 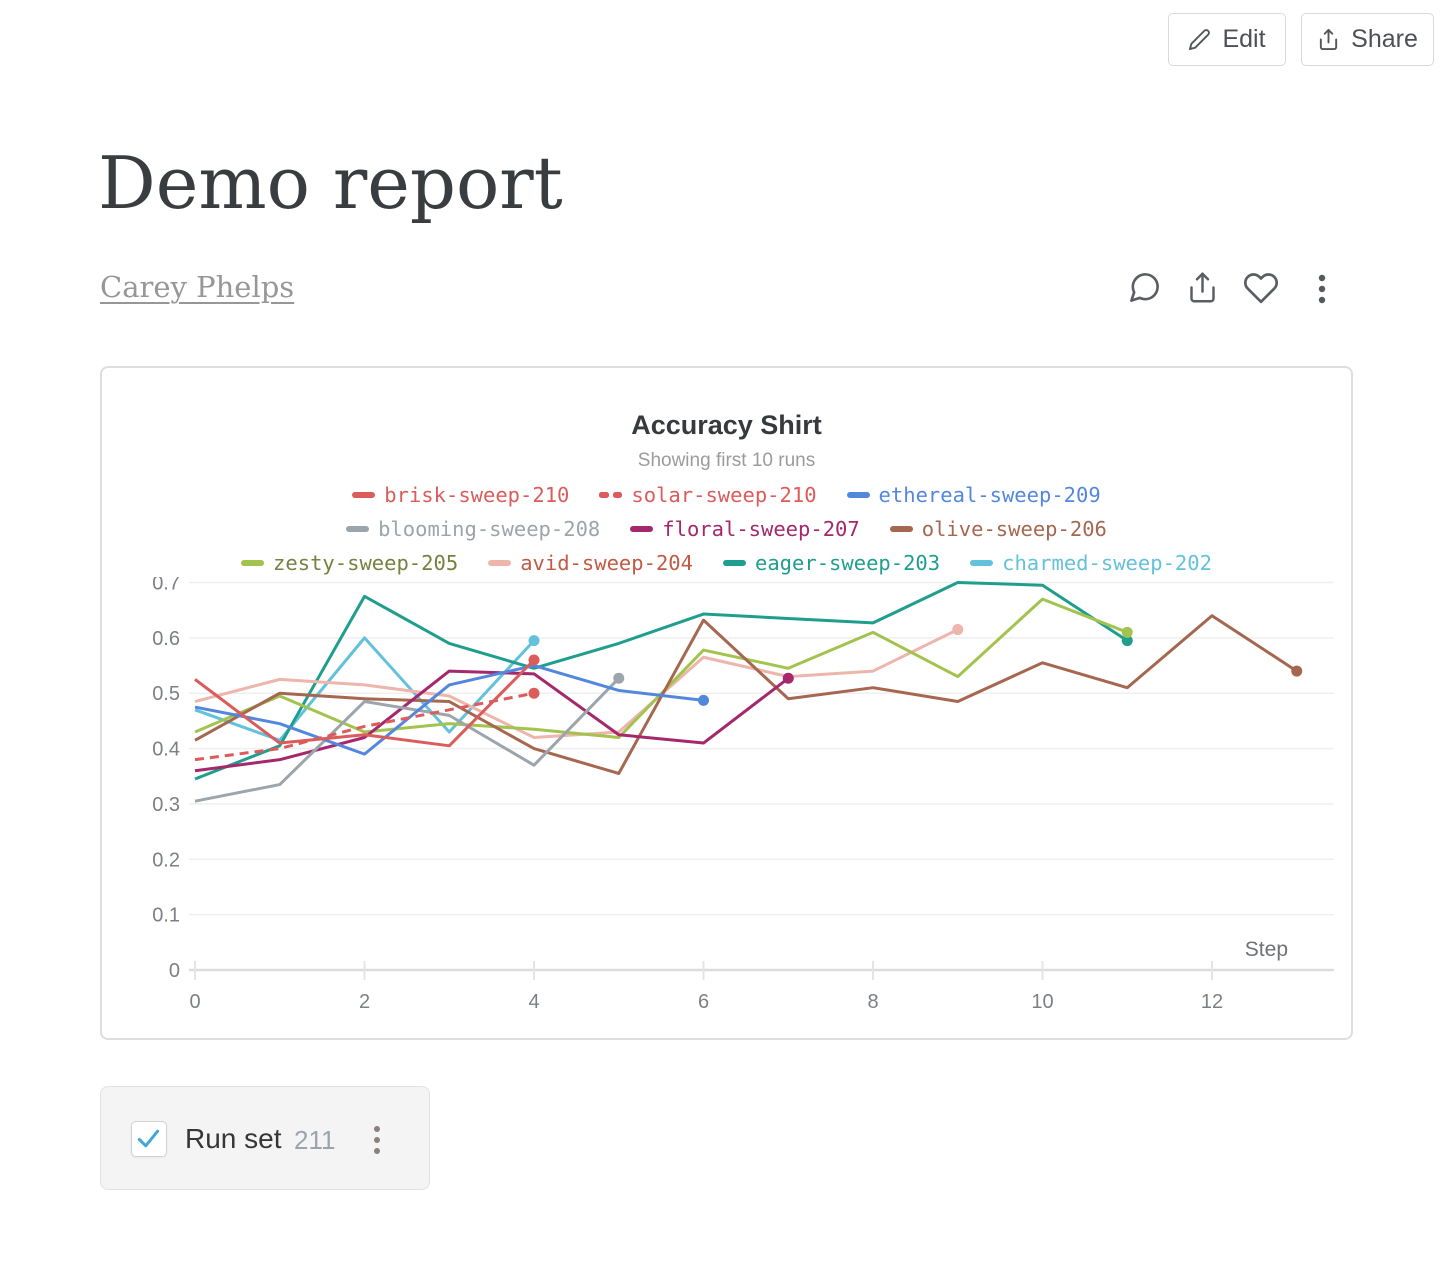 What do you see at coordinates (703, 1002) in the screenshot?
I see `x-tick-label: 6` at bounding box center [703, 1002].